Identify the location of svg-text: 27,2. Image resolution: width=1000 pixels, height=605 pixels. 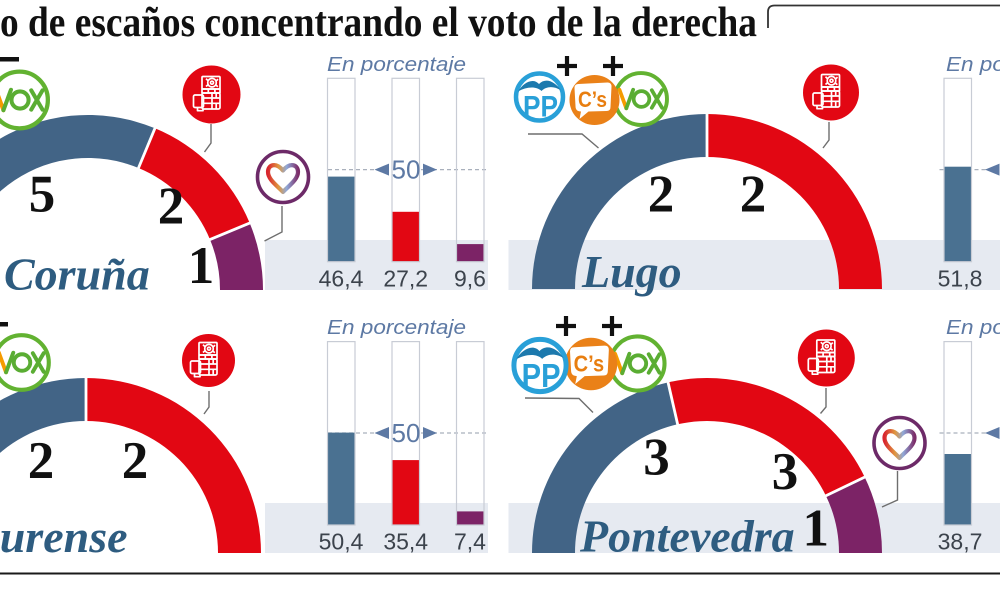
(405, 279).